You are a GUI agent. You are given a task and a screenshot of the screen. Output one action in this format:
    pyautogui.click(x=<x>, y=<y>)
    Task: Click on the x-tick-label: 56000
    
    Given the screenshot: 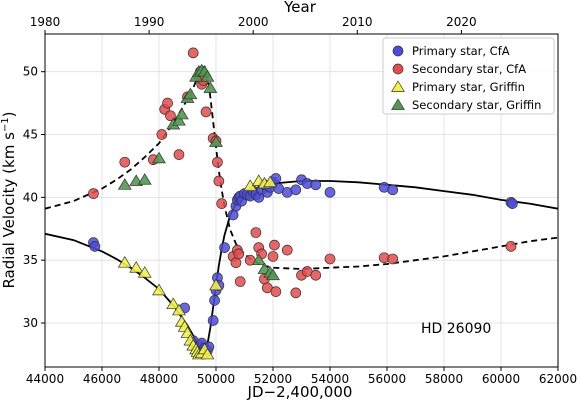 What is the action you would take?
    pyautogui.click(x=387, y=379)
    